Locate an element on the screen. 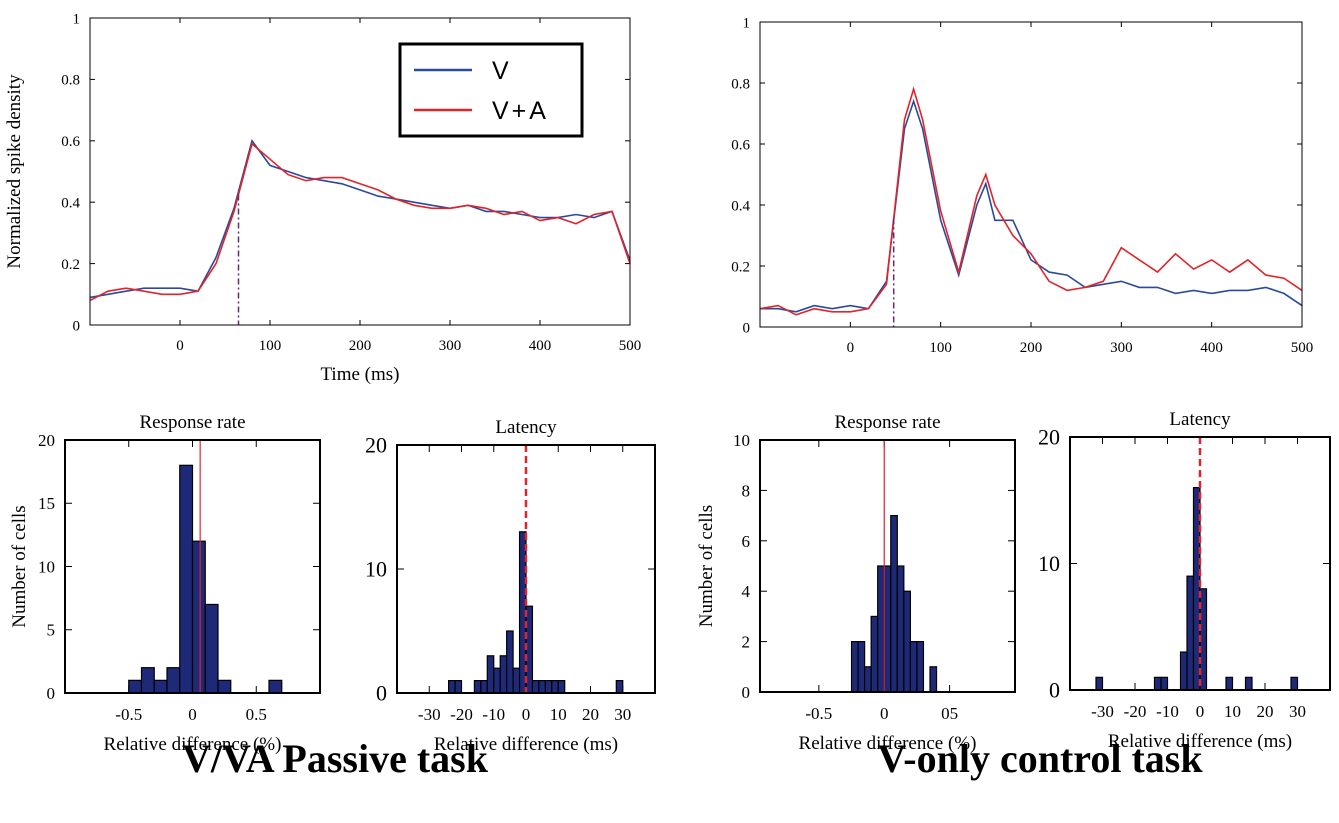 The height and width of the screenshot is (823, 1339). y-tick-label: 0.6 is located at coordinates (740, 145).